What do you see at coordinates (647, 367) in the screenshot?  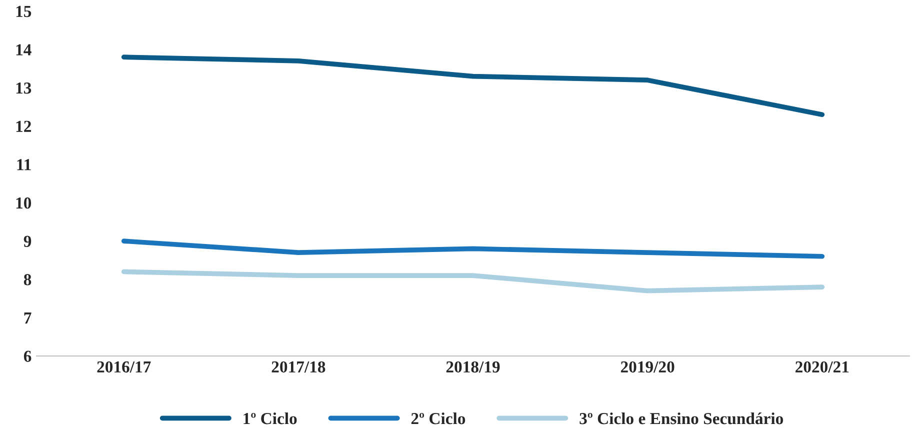 I see `x-tick-label: 2019/20` at bounding box center [647, 367].